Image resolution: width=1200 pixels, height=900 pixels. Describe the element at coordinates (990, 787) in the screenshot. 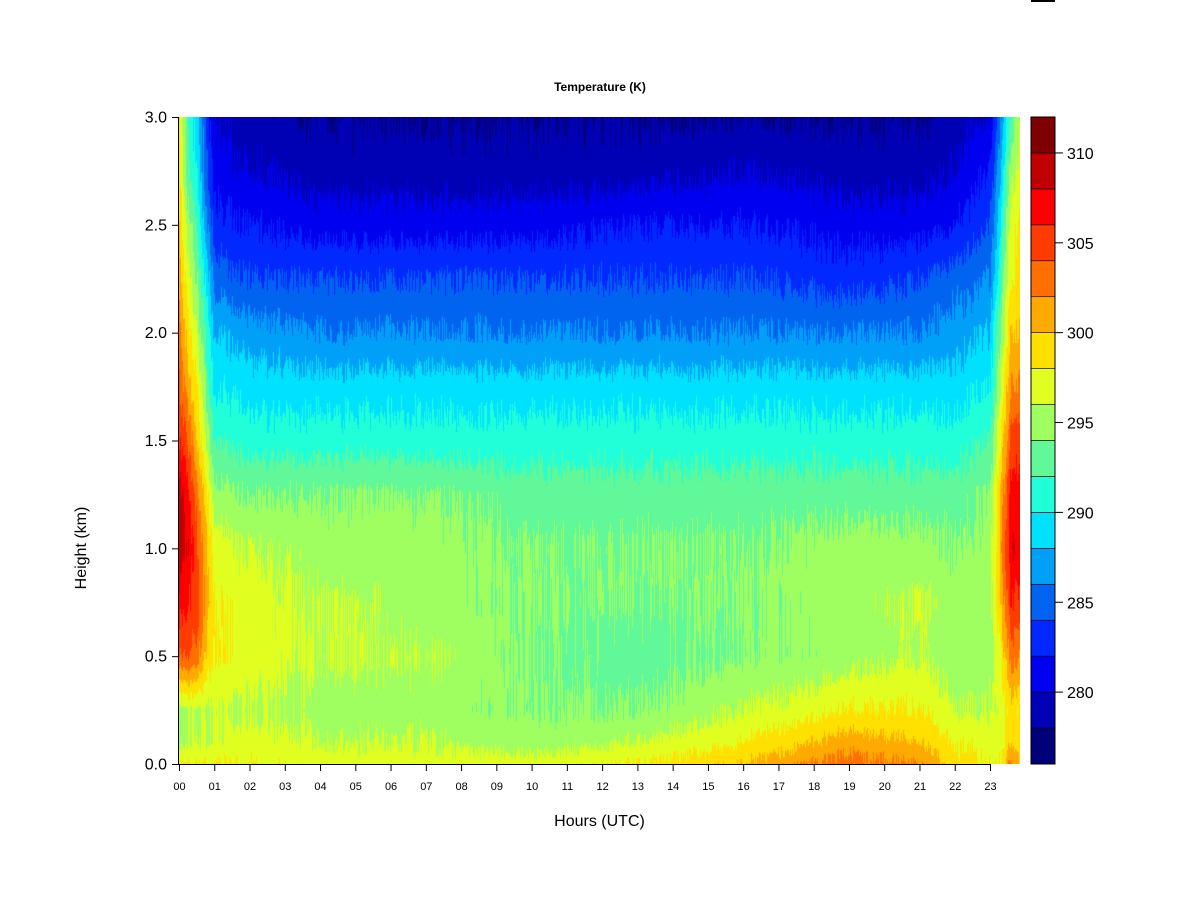

I see `x-tick-label: 23` at that location.